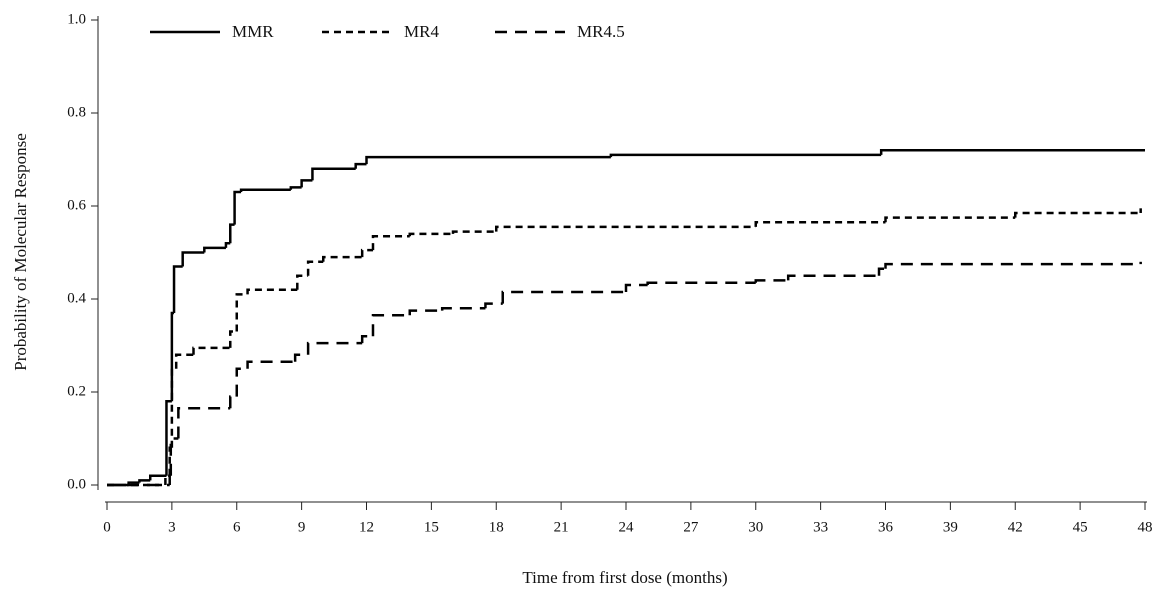  Describe the element at coordinates (755, 527) in the screenshot. I see `x-tick-label: 30` at that location.